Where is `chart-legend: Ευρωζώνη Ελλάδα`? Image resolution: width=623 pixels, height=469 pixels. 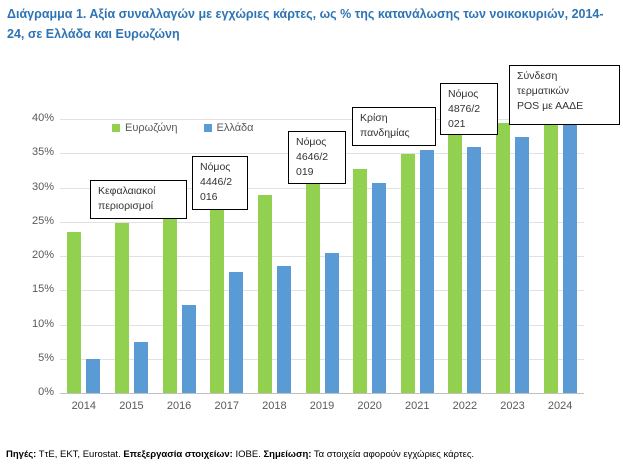
chart-legend: Ευρωζώνη Ελλάδα is located at coordinates (183, 128).